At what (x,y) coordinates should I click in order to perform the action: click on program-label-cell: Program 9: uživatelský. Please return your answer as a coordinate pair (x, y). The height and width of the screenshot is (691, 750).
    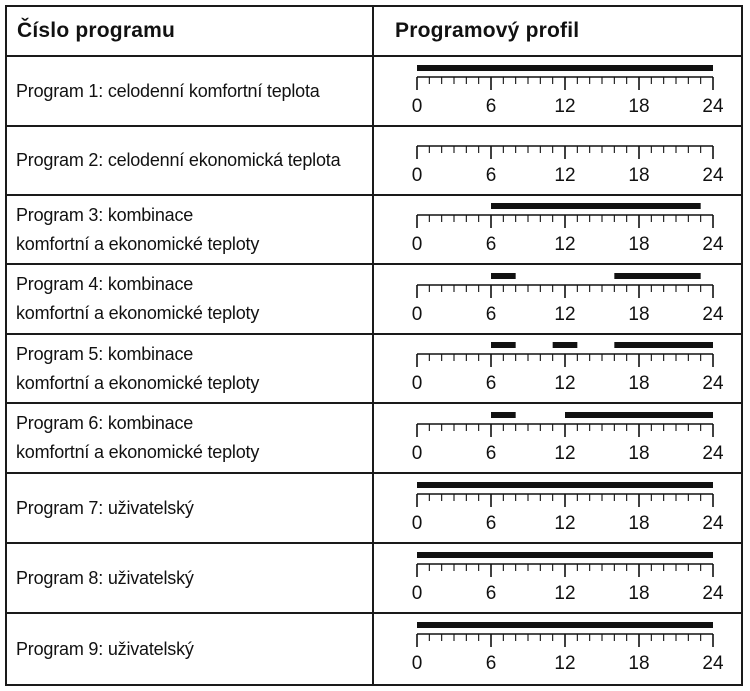
    Looking at the image, I should click on (191, 649).